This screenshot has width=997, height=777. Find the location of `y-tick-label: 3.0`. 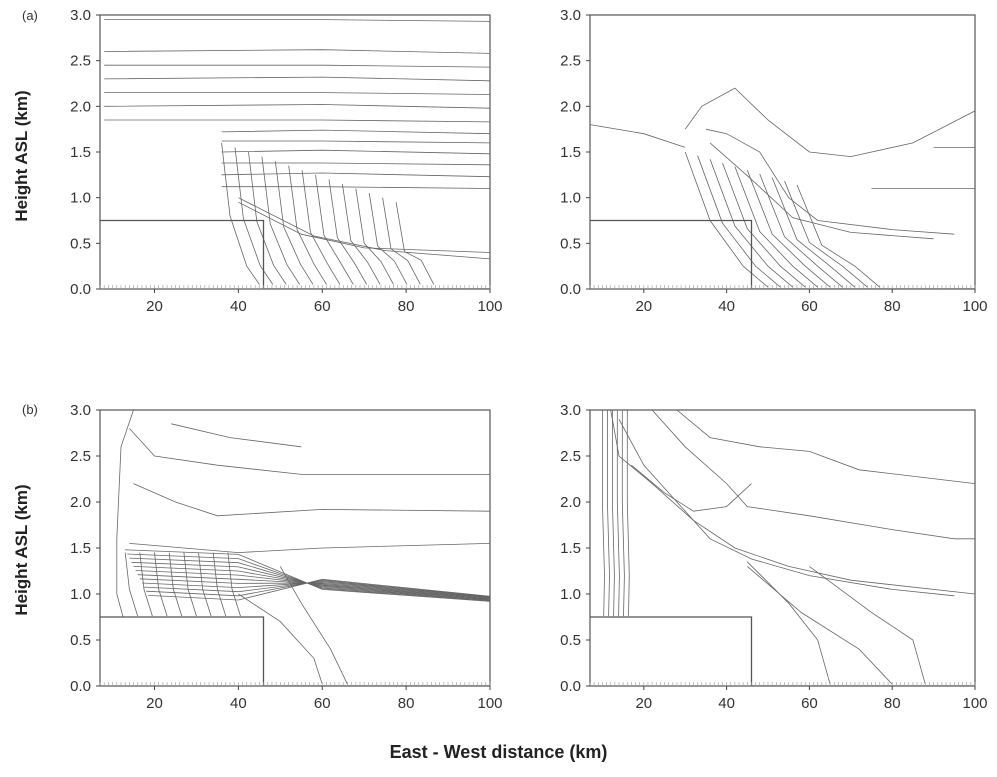

y-tick-label: 3.0 is located at coordinates (570, 410).